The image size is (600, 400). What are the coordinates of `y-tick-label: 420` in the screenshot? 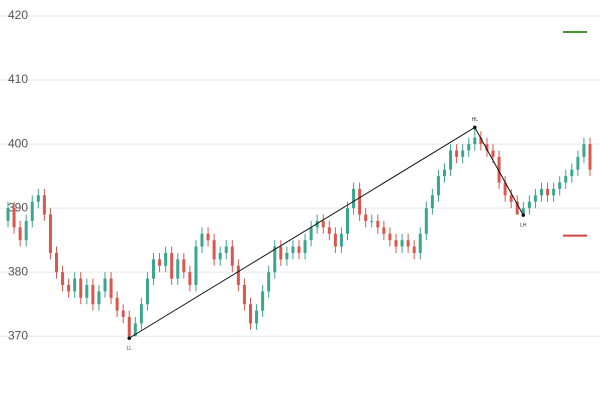 It's located at (18, 15).